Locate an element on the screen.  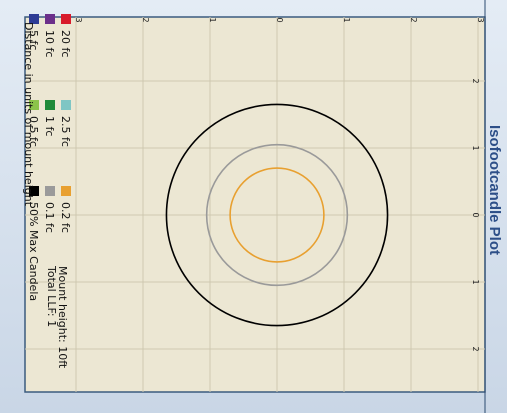
legend-label: 5 fc is located at coordinates (33, 40).